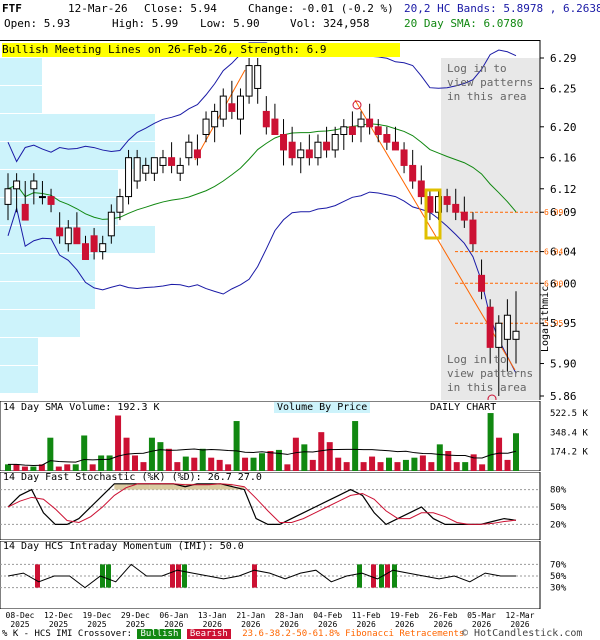  What do you see at coordinates (433, 214) in the screenshot?
I see `pattern-highlight` at bounding box center [433, 214].